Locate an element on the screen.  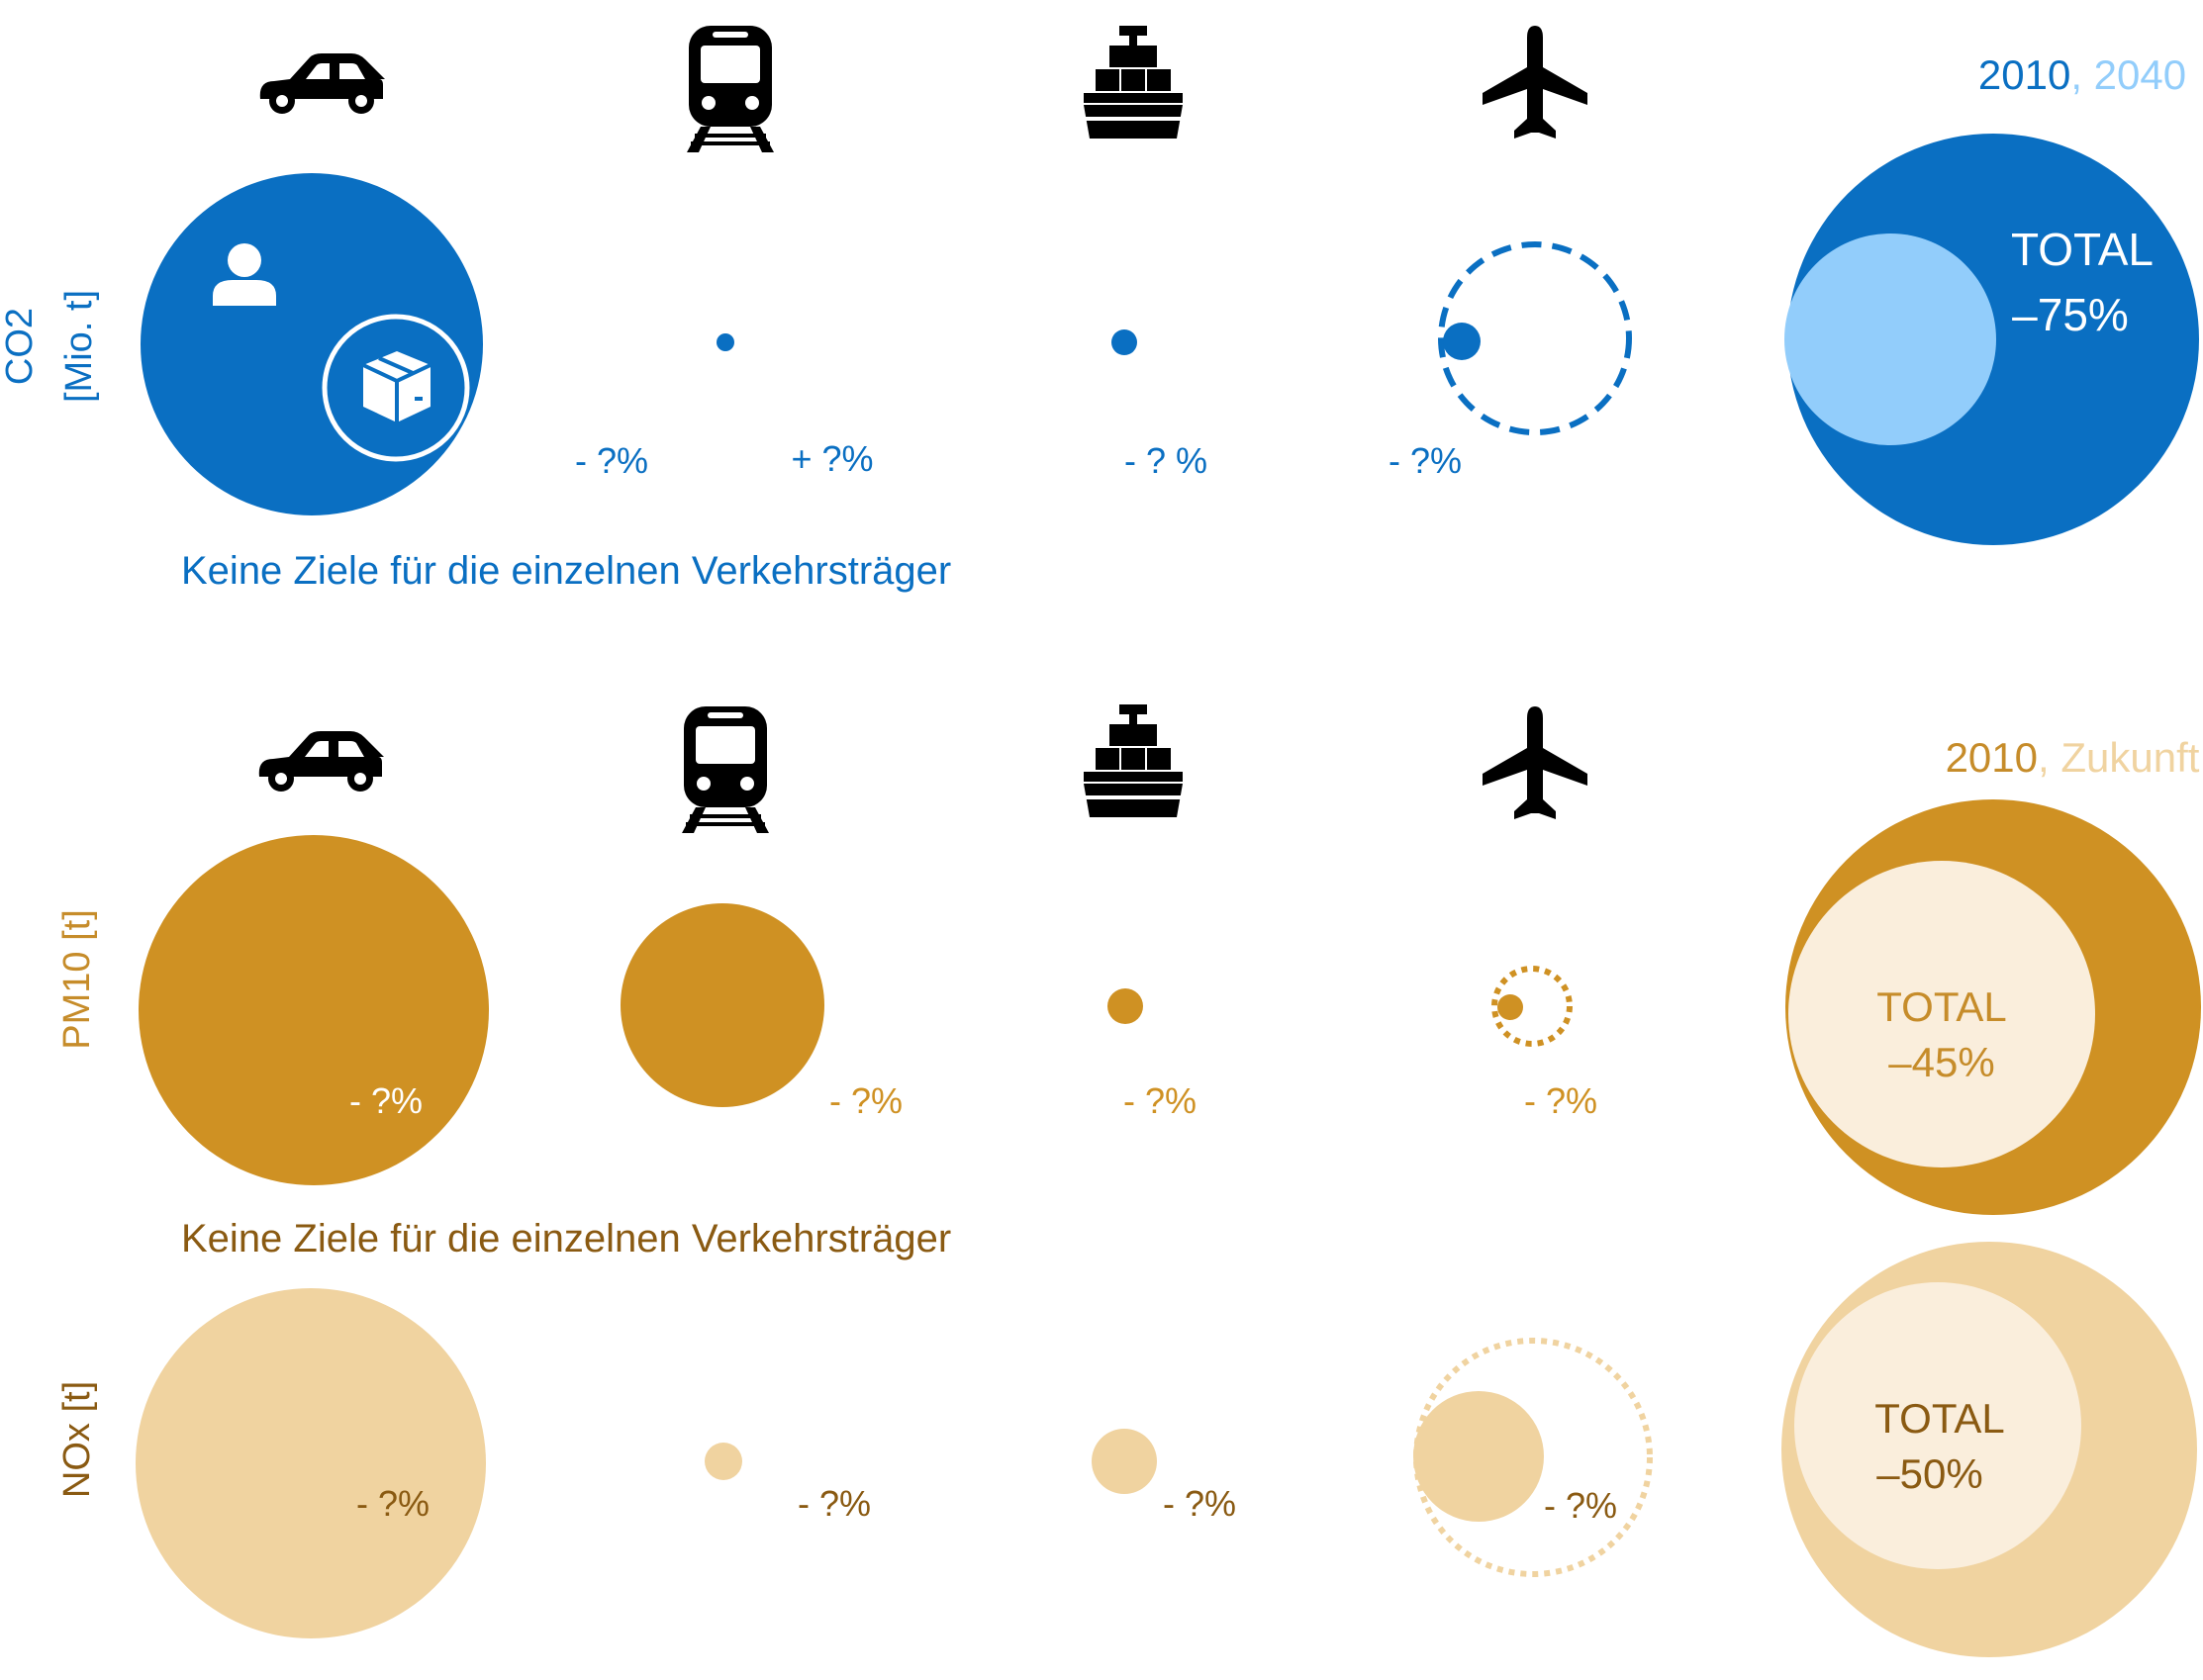
pm10-change-ship: - ?% is located at coordinates (1160, 1100).